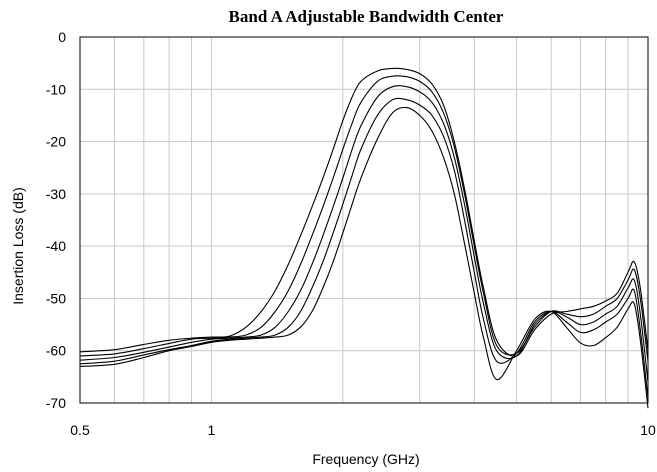 The height and width of the screenshot is (472, 657). I want to click on y-tick-label: -10, so click(56, 89).